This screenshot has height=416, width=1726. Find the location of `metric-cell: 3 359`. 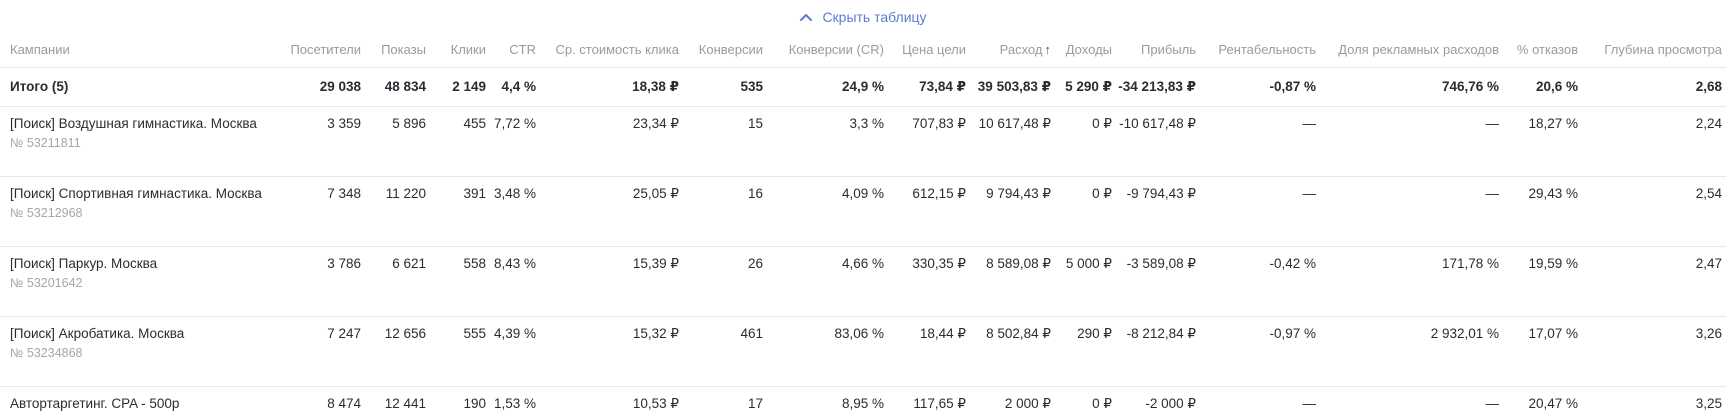

metric-cell: 3 359 is located at coordinates (344, 123).